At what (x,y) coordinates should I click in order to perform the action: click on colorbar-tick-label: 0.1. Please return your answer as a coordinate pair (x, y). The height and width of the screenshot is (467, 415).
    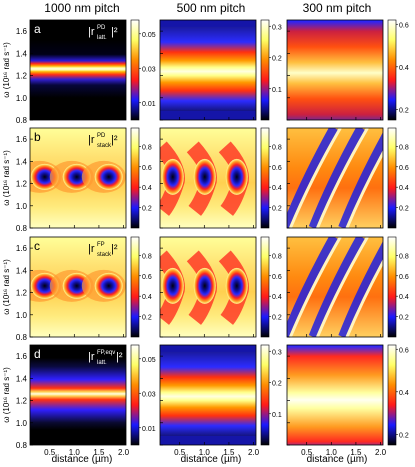
    Looking at the image, I should click on (277, 90).